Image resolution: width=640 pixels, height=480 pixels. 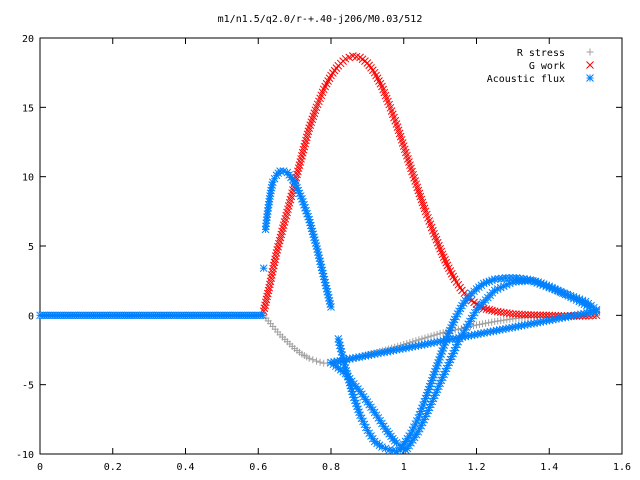 What do you see at coordinates (320, 19) in the screenshot?
I see `chart-title: m1/n1.5/q2.0/r-+.40-j206/M0.03/512` at bounding box center [320, 19].